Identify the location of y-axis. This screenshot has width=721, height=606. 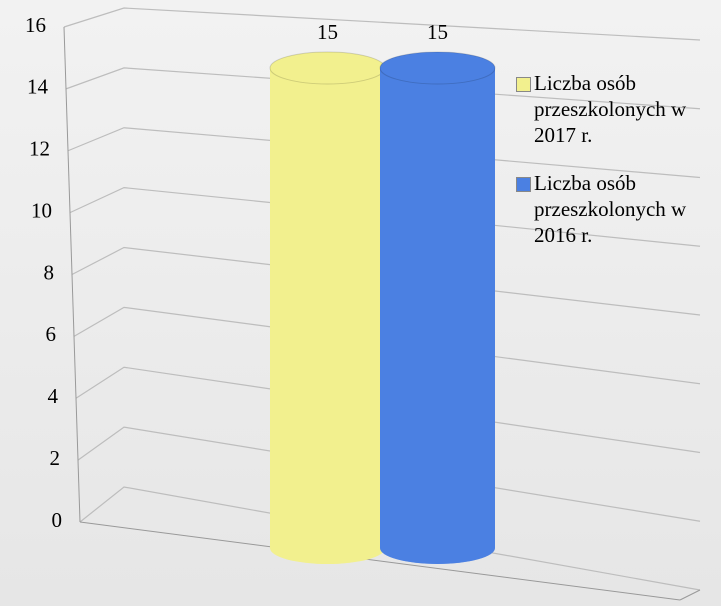
(72, 274).